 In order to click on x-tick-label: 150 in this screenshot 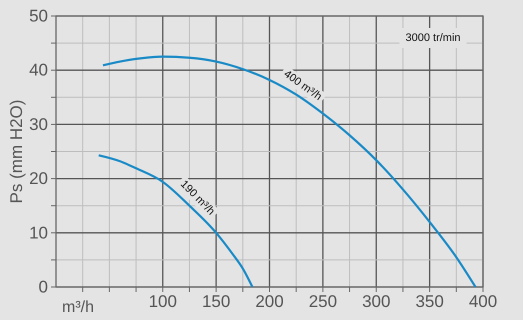, I will do `click(216, 302)`.